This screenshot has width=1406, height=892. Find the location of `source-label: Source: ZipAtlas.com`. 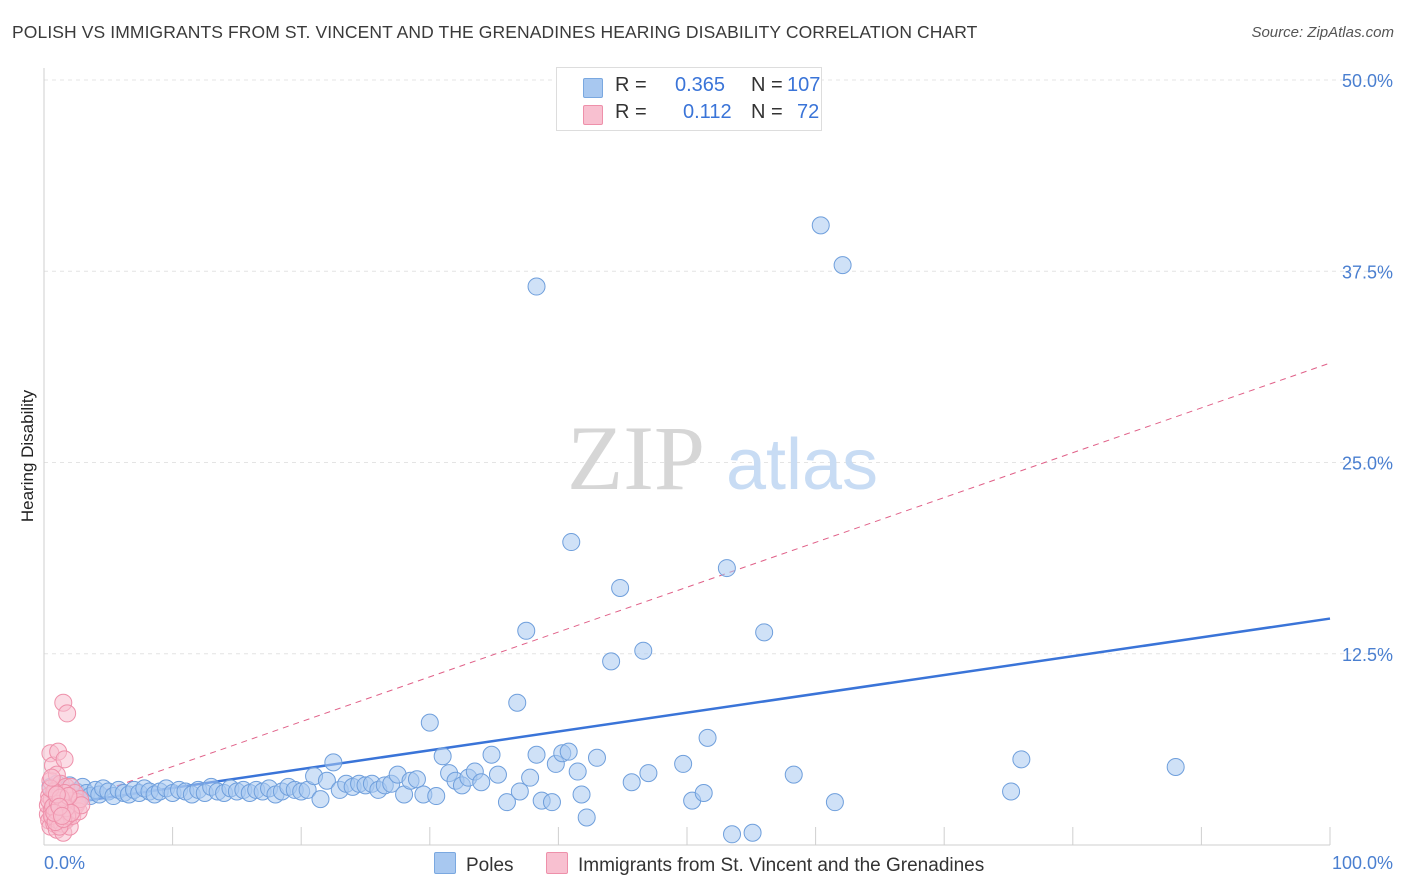

source-label: Source: ZipAtlas.com is located at coordinates (1322, 32).